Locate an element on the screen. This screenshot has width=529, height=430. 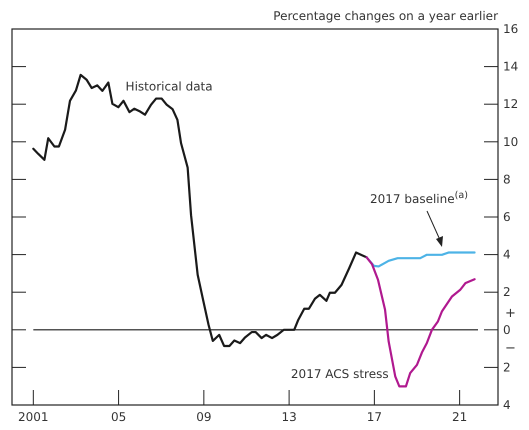
x-tick-label: 17 is located at coordinates (374, 417).